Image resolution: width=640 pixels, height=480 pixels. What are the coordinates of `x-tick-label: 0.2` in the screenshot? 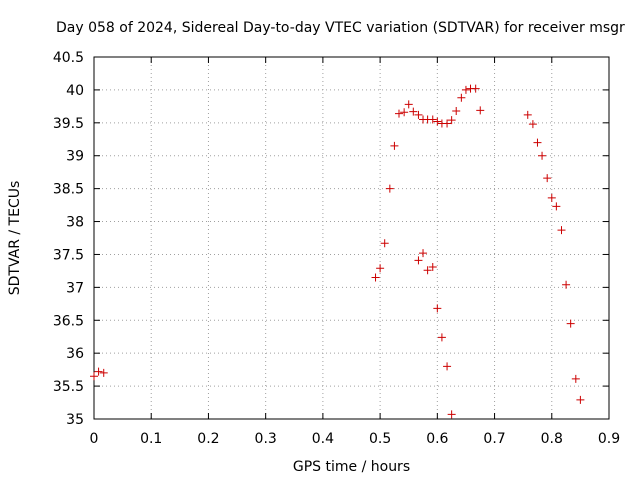 It's located at (208, 439).